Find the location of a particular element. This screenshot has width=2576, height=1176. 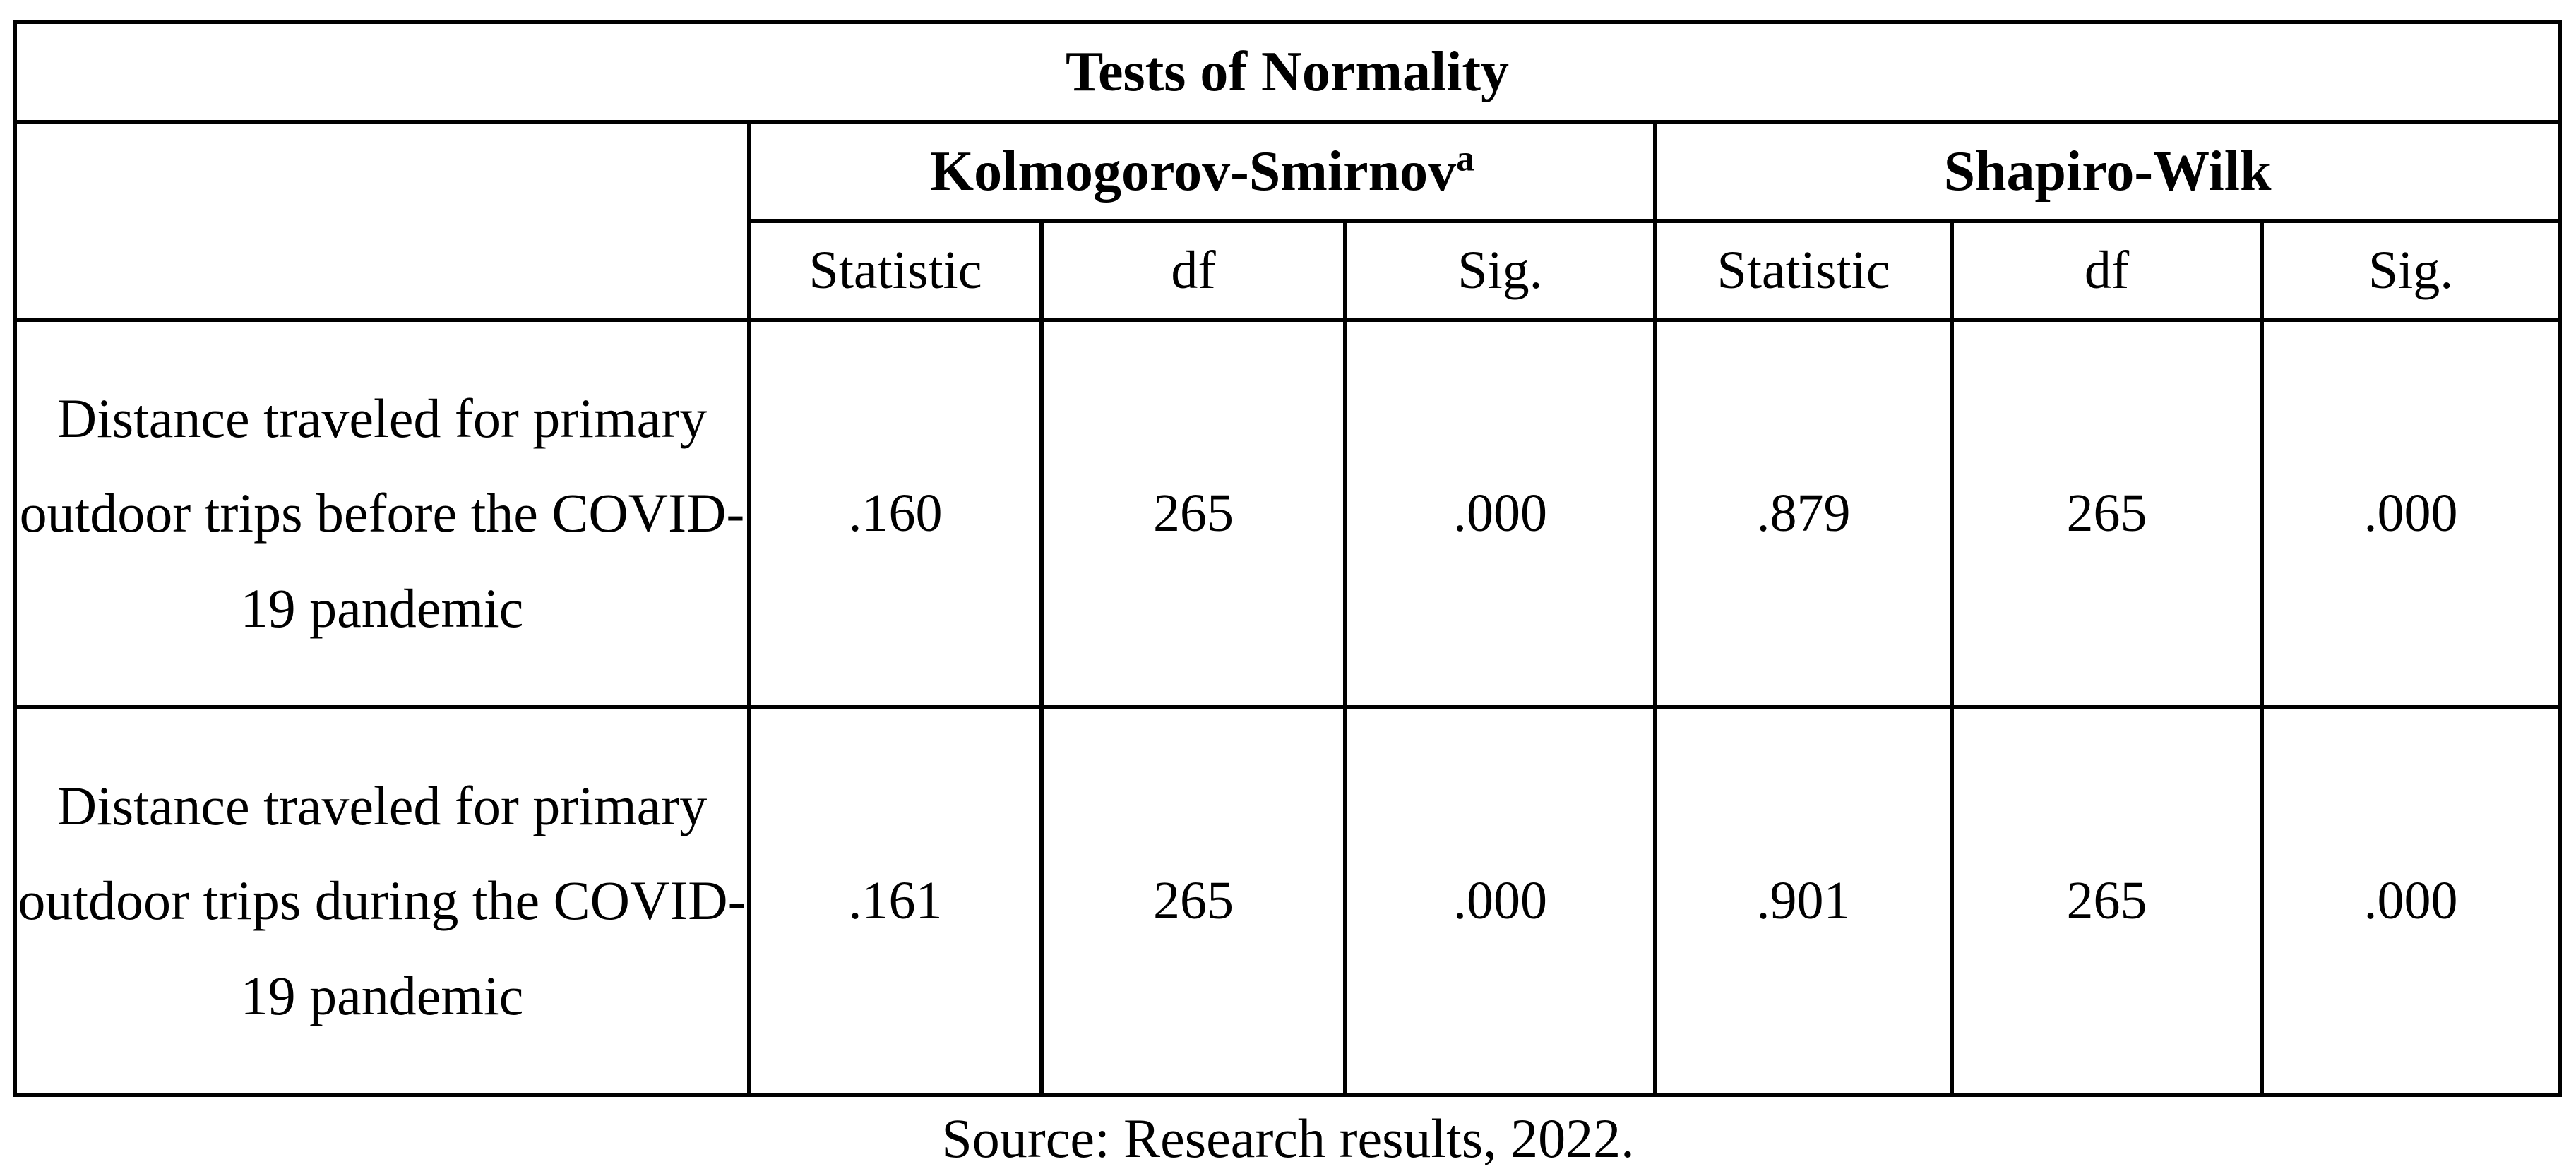

column-header-sw-df: df is located at coordinates (2107, 271).